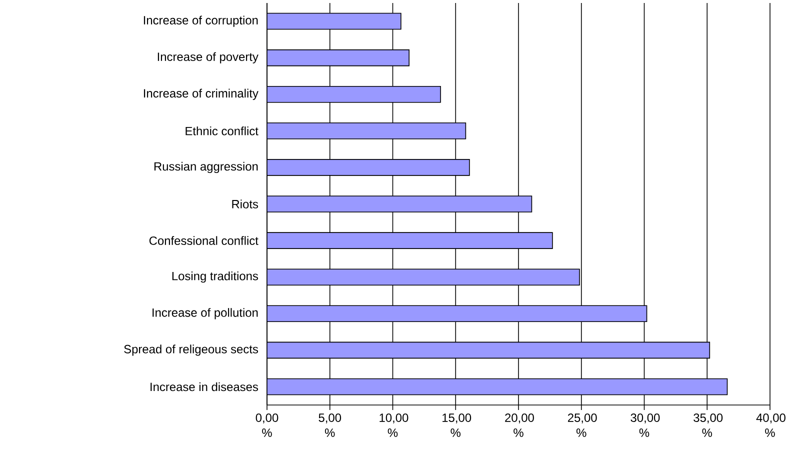 The image size is (796, 455). What do you see at coordinates (267, 425) in the screenshot?
I see `x-tick-label: 0,00 %` at bounding box center [267, 425].